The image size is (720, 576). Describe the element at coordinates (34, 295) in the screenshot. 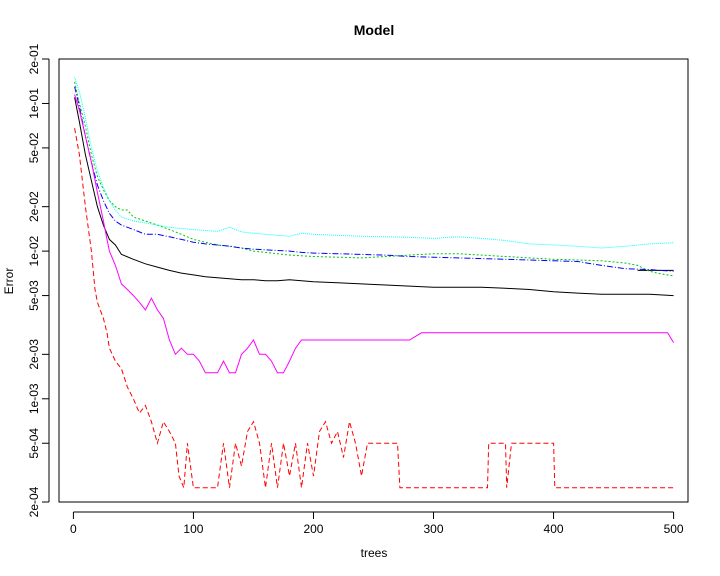

I see `y-tick-label: 5e-03` at that location.